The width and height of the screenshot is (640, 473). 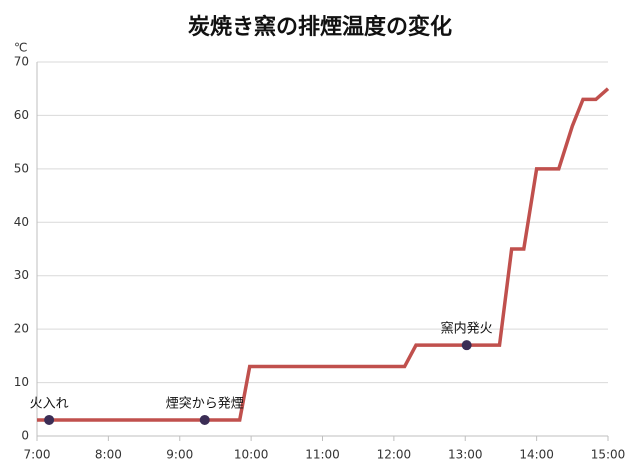 I want to click on y-tick-label: 30, so click(x=21, y=275).